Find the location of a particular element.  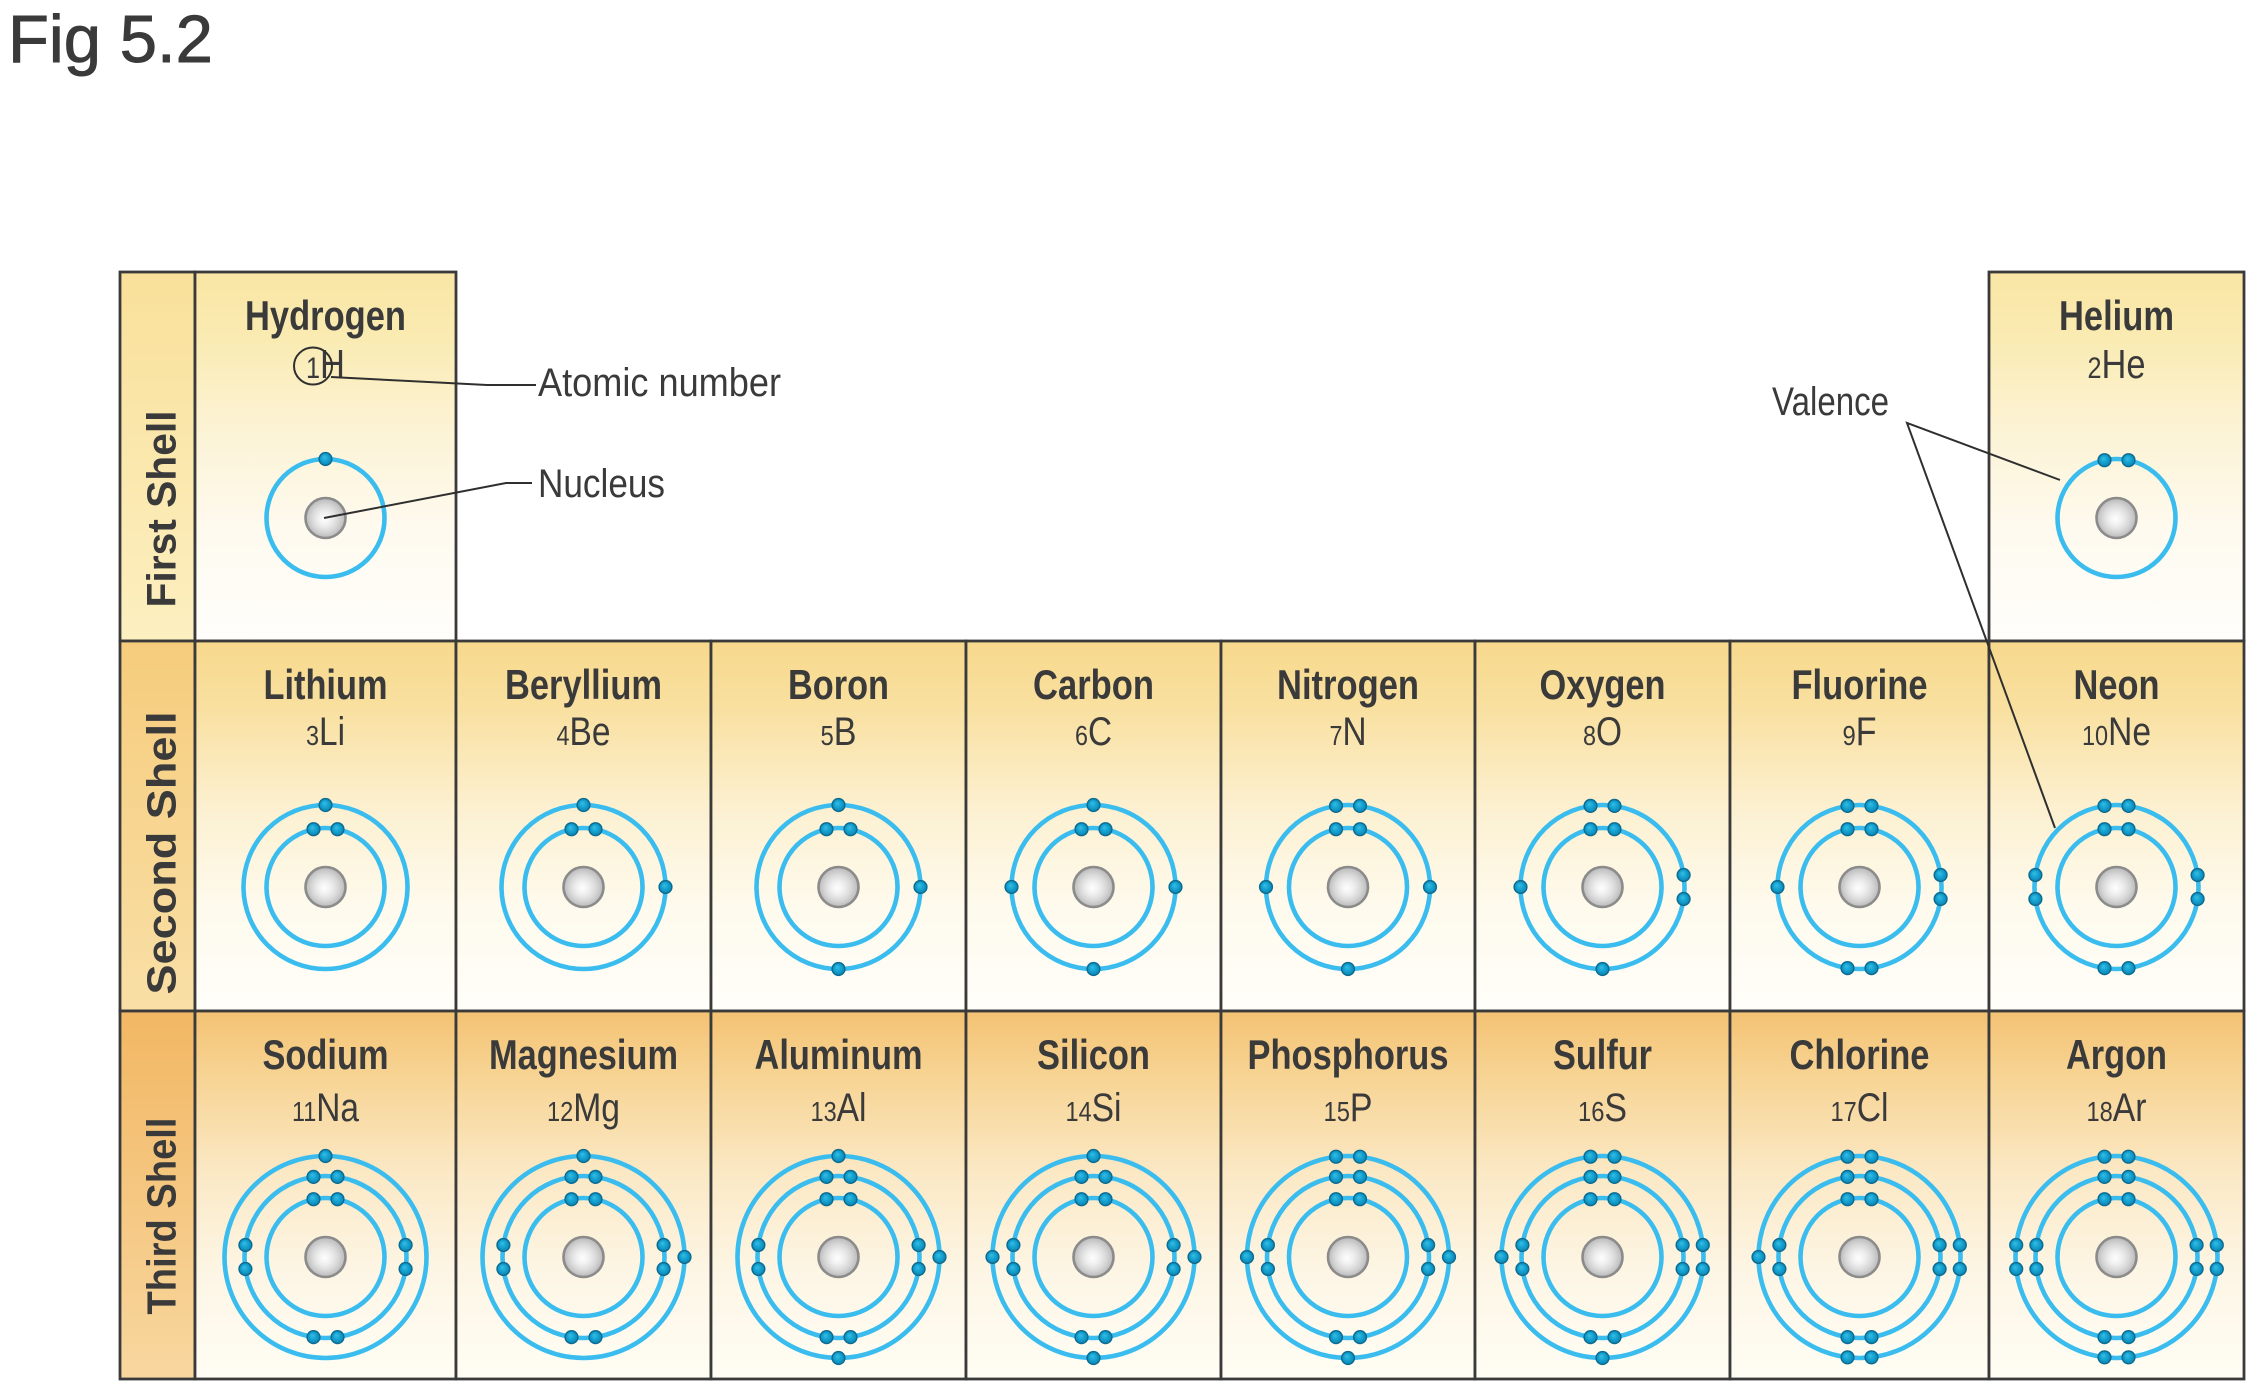

svg-text: Boron is located at coordinates (838, 684).